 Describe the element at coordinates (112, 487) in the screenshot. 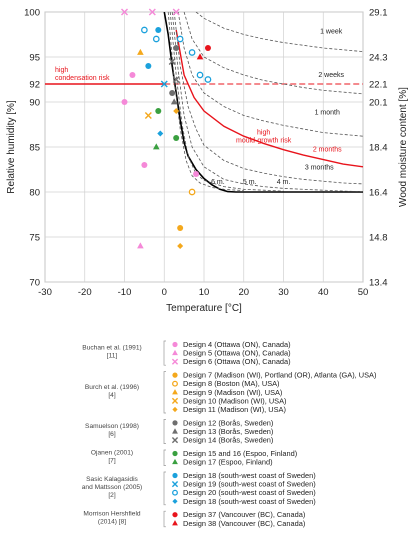

I see `legend-source: and Mattsson (2005)` at that location.